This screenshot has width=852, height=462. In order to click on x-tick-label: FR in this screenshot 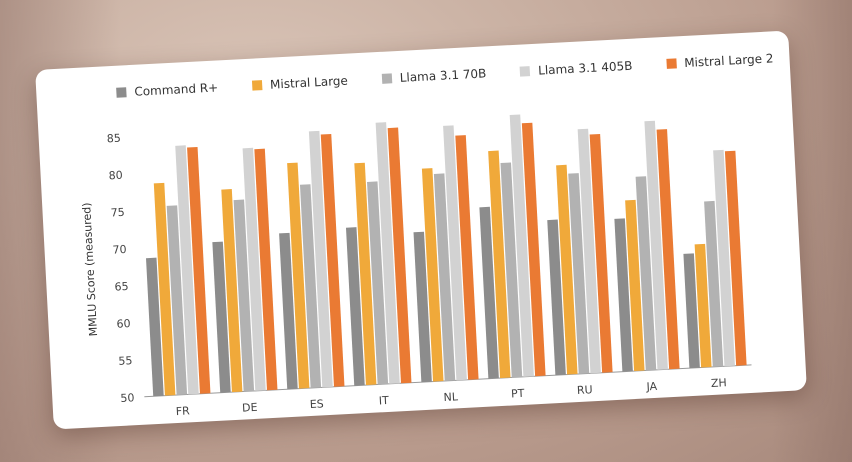, I will do `click(182, 411)`.